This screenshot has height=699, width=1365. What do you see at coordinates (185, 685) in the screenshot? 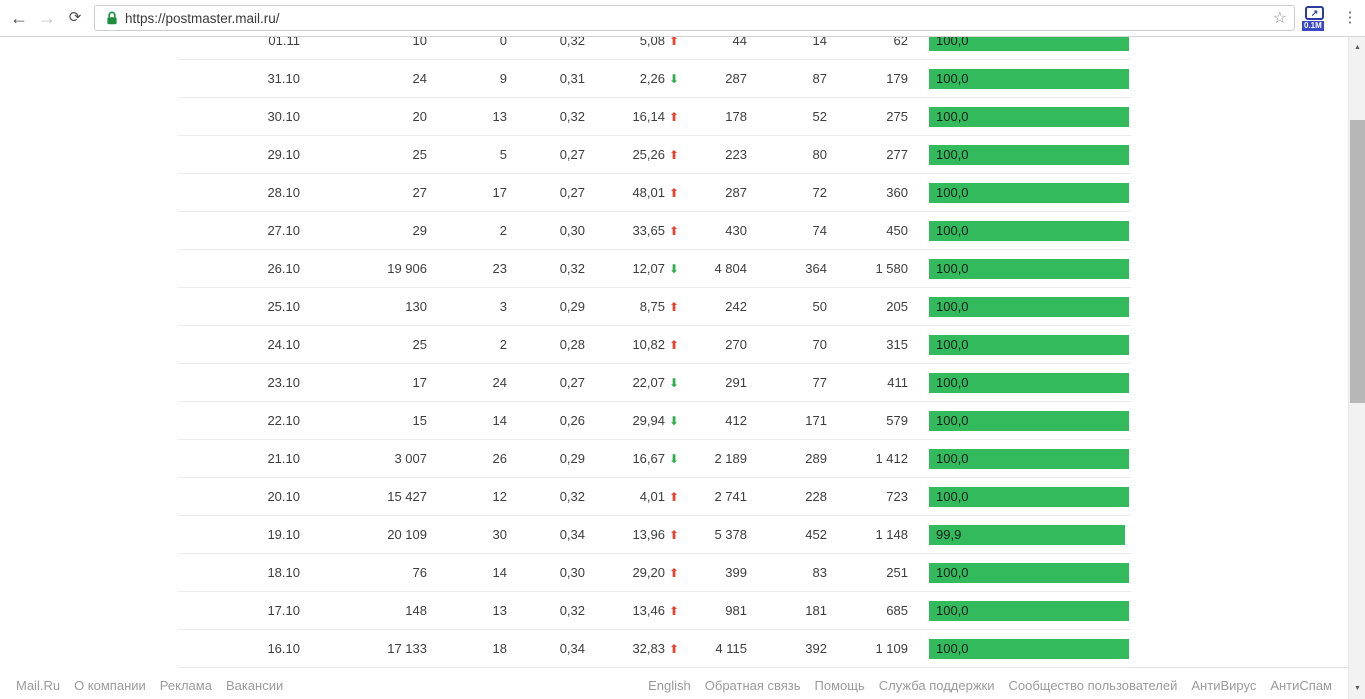
I see `footer-link: Реклама` at bounding box center [185, 685].